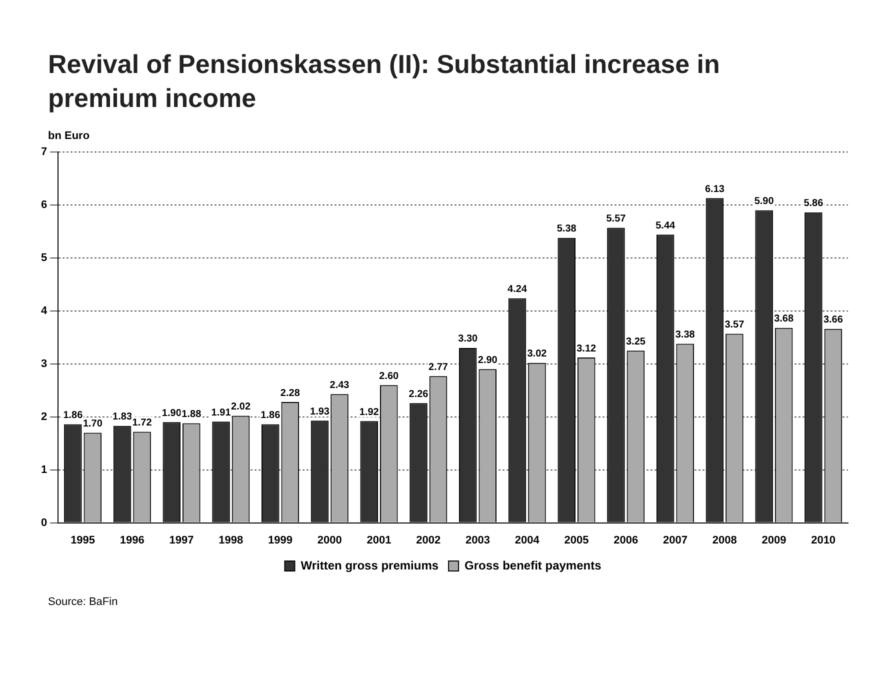 The image size is (887, 679). Describe the element at coordinates (478, 540) in the screenshot. I see `x-tick-label: 2003` at that location.